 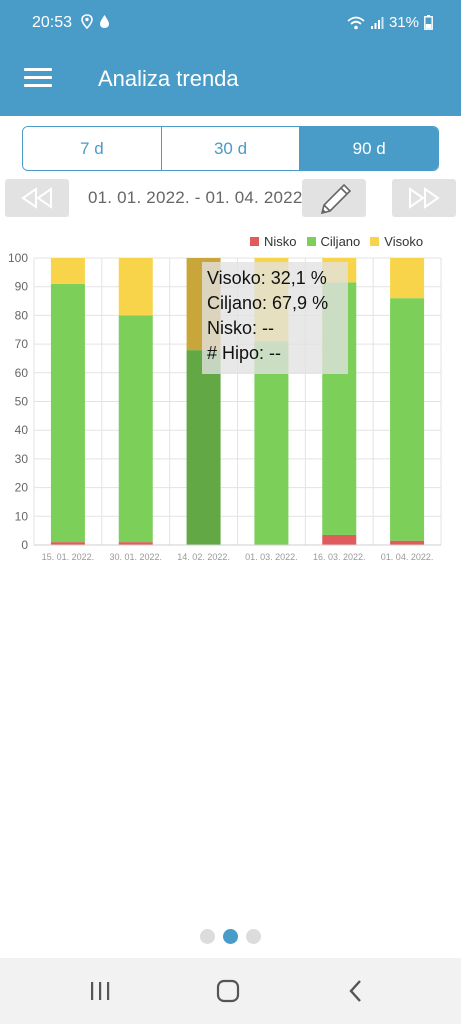 I want to click on chart-legend: Nisko Ciljano Visoko, so click(x=336, y=241).